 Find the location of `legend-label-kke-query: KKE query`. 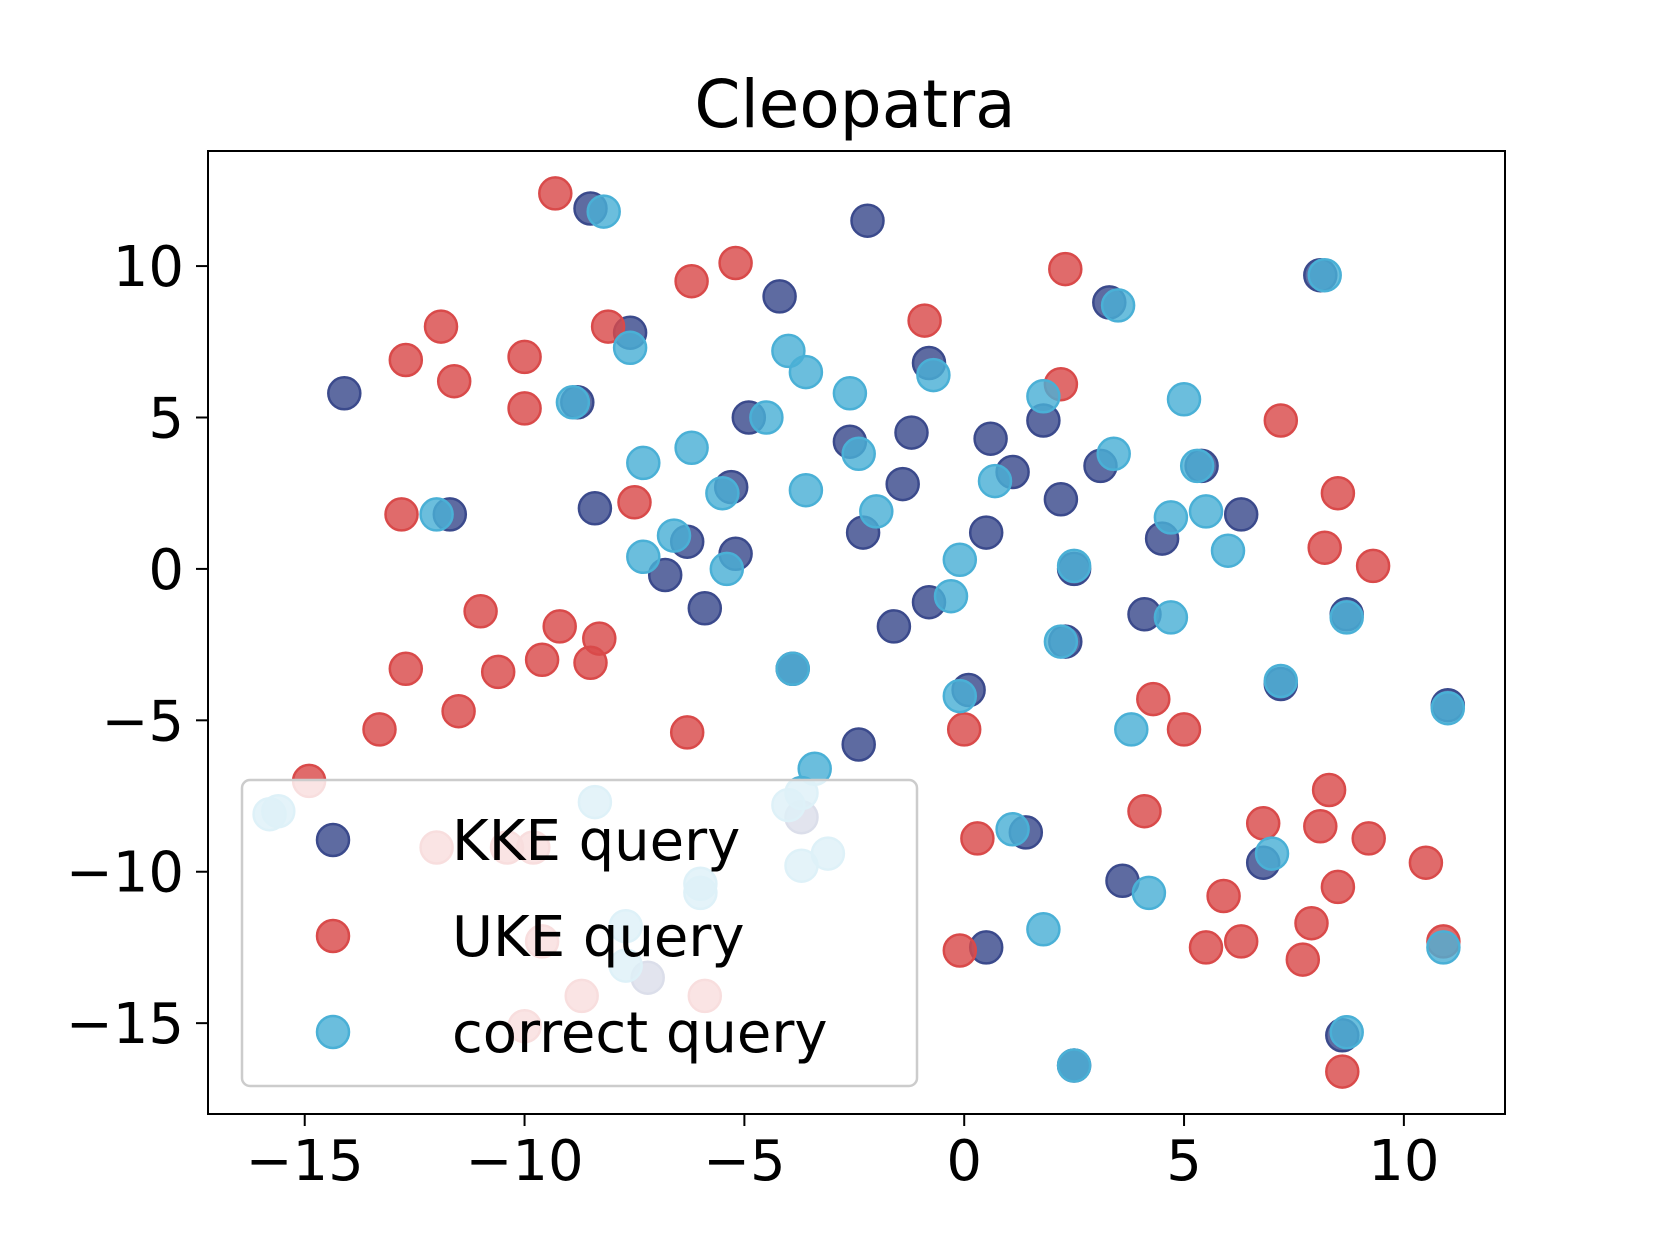

legend-label-kke-query: KKE query is located at coordinates (596, 841).